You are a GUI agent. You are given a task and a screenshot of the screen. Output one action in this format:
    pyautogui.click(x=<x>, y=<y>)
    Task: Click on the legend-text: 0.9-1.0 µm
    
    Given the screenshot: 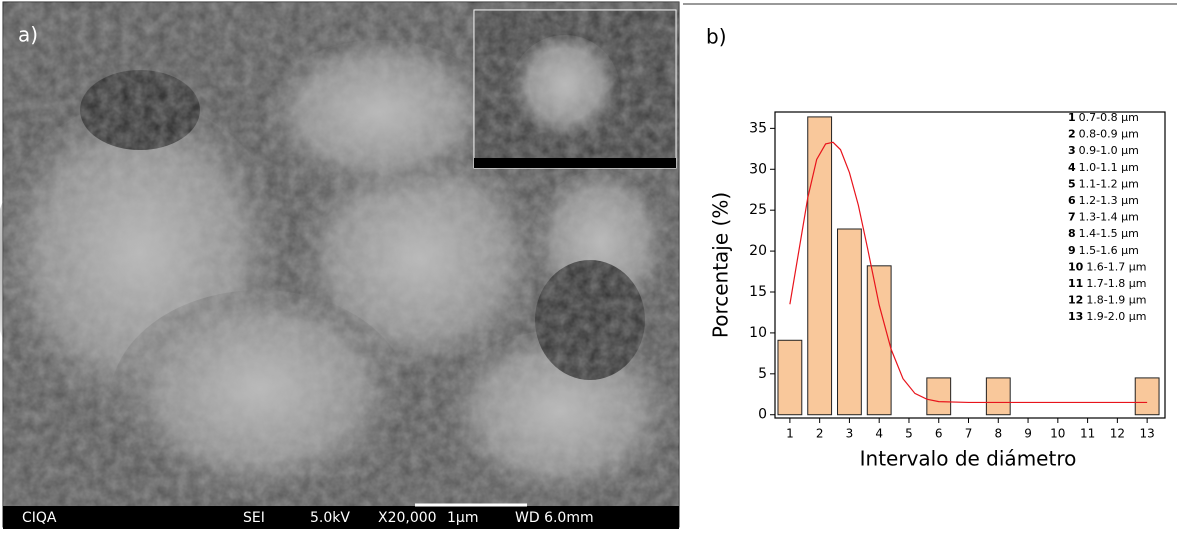 What is the action you would take?
    pyautogui.click(x=1109, y=150)
    